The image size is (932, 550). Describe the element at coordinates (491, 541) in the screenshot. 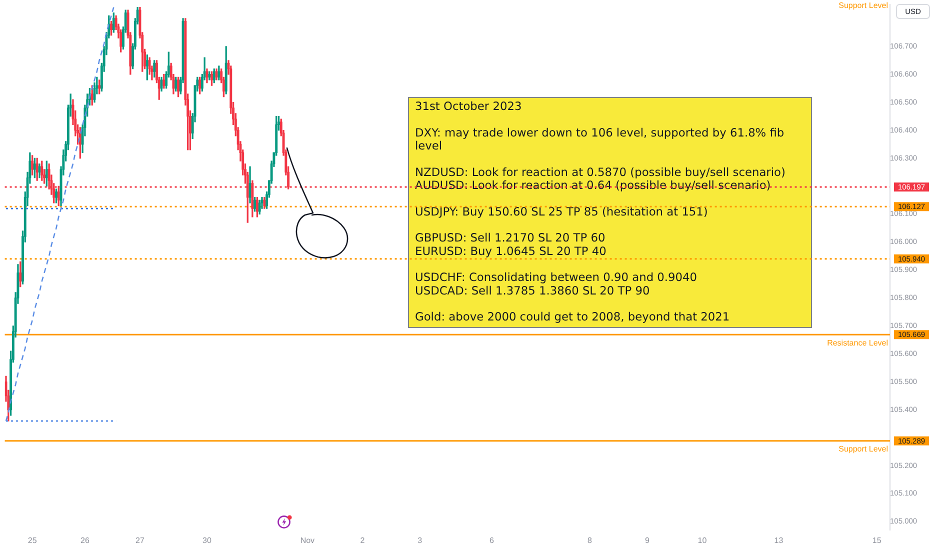

I see `x-tick-label: 6` at that location.